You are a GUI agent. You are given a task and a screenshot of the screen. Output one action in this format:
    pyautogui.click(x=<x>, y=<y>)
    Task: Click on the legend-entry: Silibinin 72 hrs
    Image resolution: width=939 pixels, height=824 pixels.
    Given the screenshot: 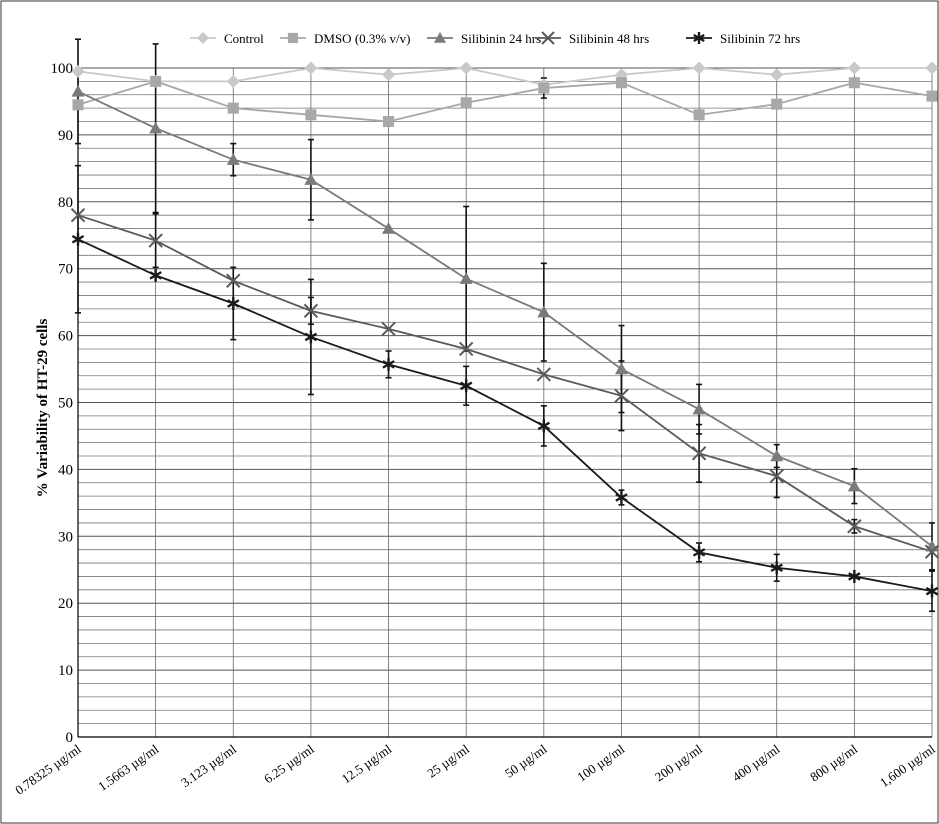 What is the action you would take?
    pyautogui.click(x=743, y=38)
    